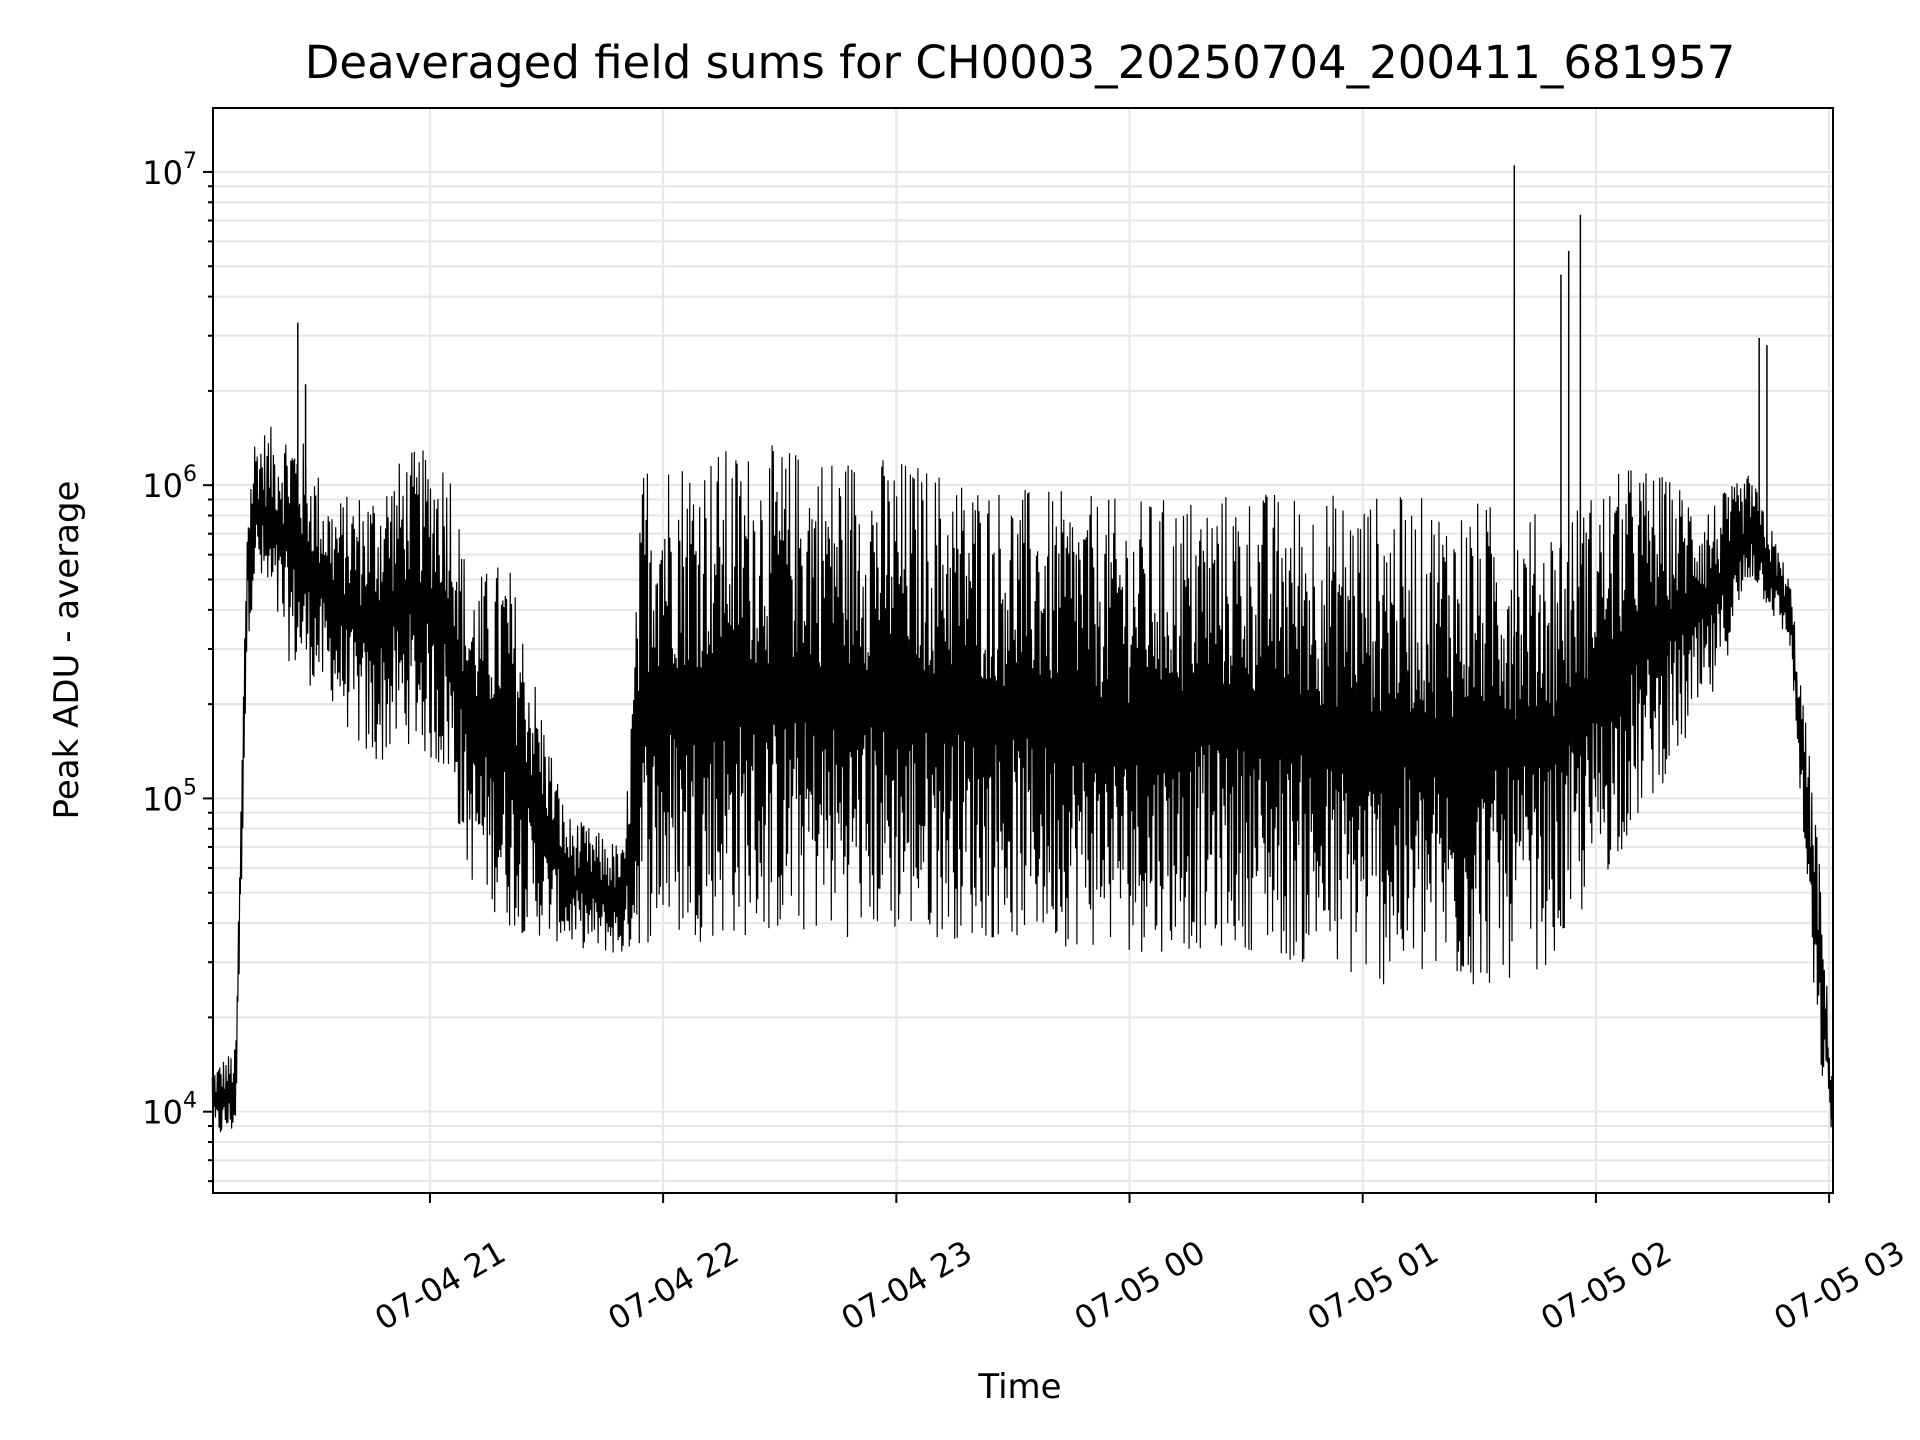 This screenshot has height=1440, width=1920. Describe the element at coordinates (177, 666) in the screenshot. I see `y-axis: 10⁴ 10⁵ 10⁶ 10⁷` at that location.